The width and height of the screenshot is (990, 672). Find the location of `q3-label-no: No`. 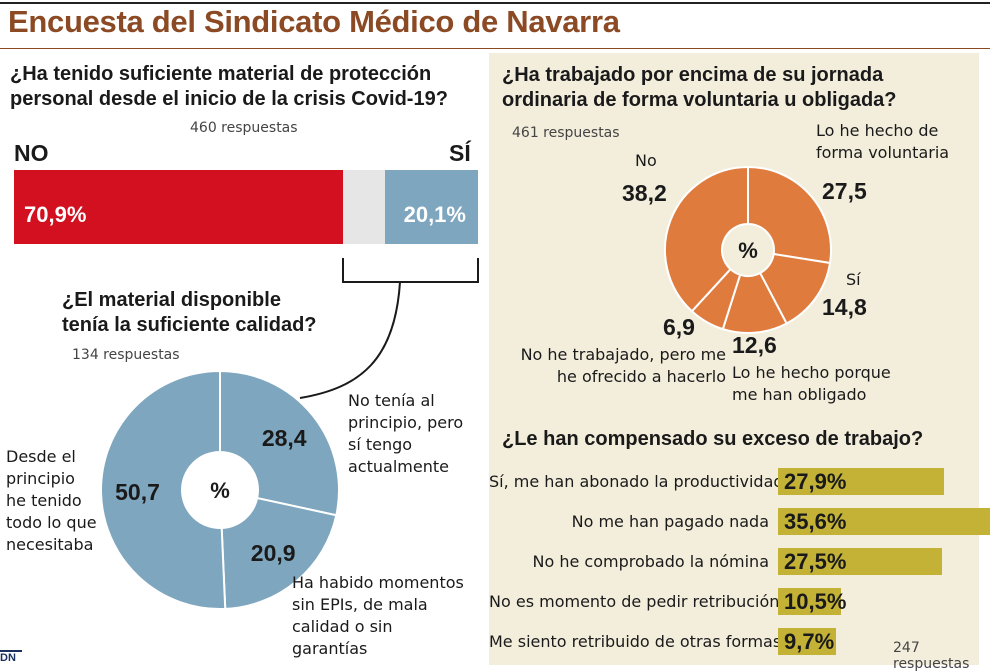

q3-label-no: No is located at coordinates (646, 160).